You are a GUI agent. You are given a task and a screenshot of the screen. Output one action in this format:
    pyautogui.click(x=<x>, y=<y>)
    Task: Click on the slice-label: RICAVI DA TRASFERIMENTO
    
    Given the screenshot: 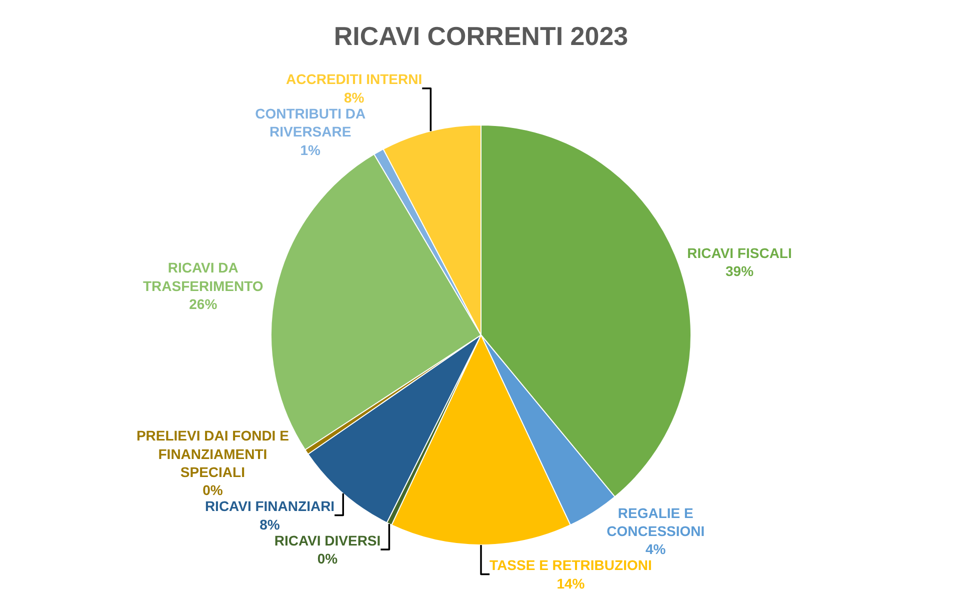 What is the action you would take?
    pyautogui.click(x=203, y=277)
    